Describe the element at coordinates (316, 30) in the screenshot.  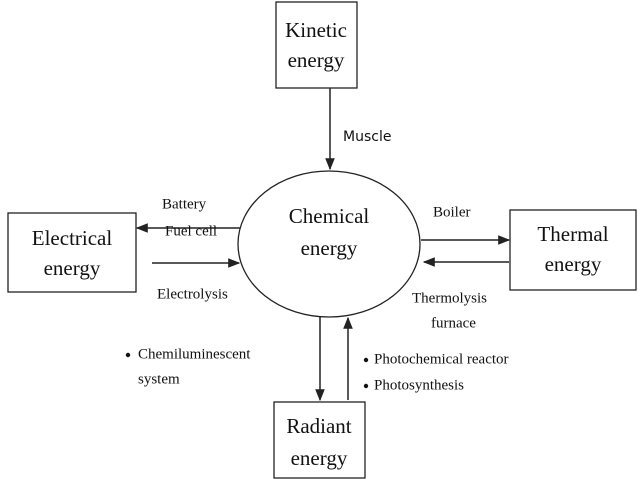
I see `node-label: Kinetic` at that location.